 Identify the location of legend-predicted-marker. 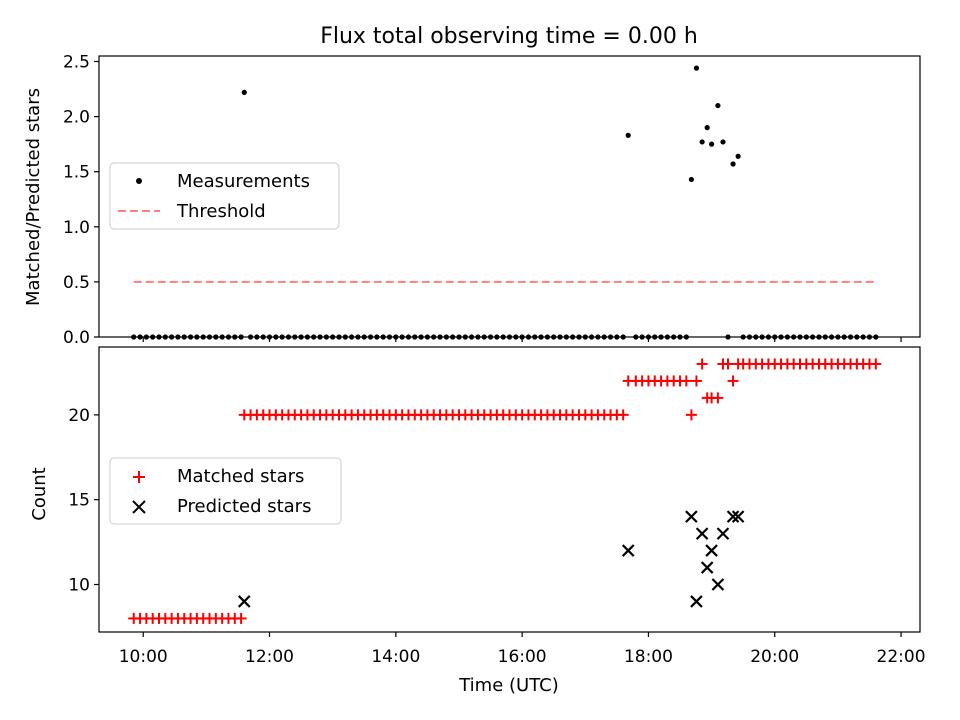
(139, 507).